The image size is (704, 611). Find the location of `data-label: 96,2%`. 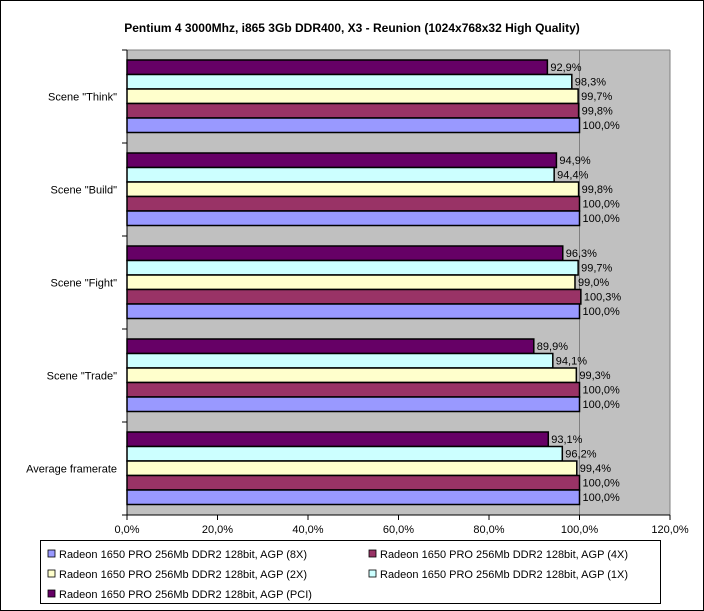

data-label: 96,2% is located at coordinates (580, 455).